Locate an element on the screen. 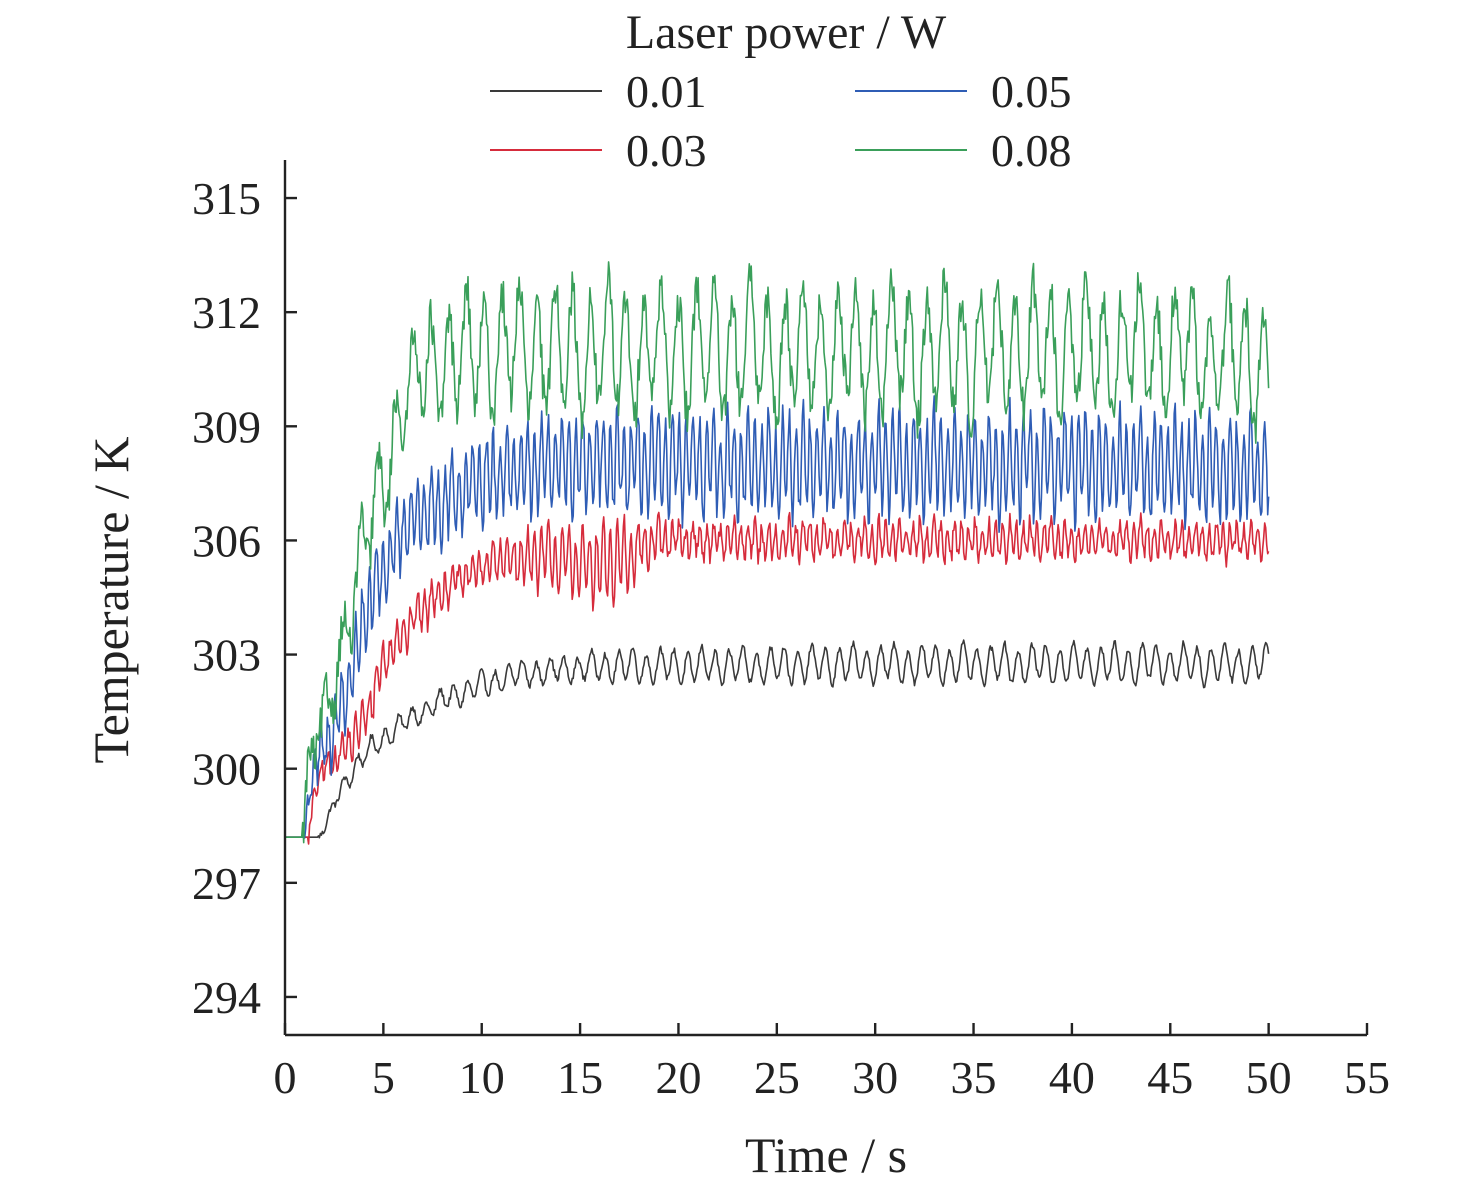 The image size is (1476, 1195). y-tick-label: 294 is located at coordinates (226, 997).